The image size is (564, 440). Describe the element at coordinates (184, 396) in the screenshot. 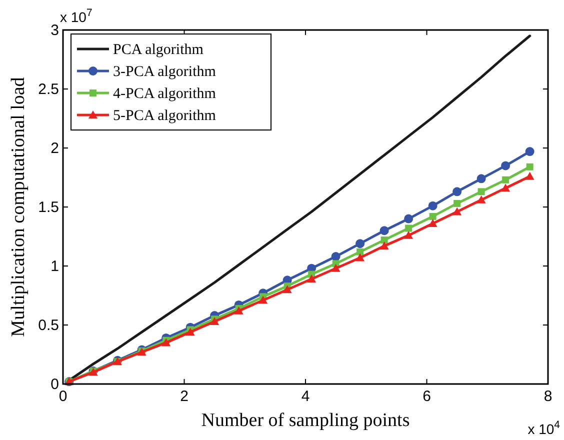

I see `x-tick-label: 2` at that location.